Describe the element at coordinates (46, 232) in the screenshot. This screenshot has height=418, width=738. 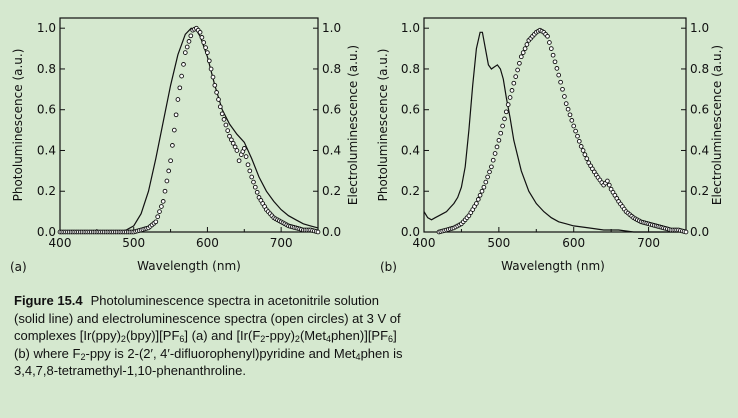
I see `y-left-tick-label-a: 0.0` at that location.